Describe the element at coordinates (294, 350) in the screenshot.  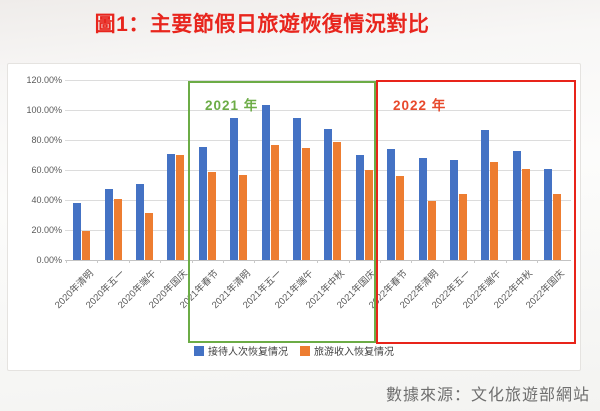
I see `chart-legend: 接待人次恢复情况 旅游收入恢复情况` at that location.